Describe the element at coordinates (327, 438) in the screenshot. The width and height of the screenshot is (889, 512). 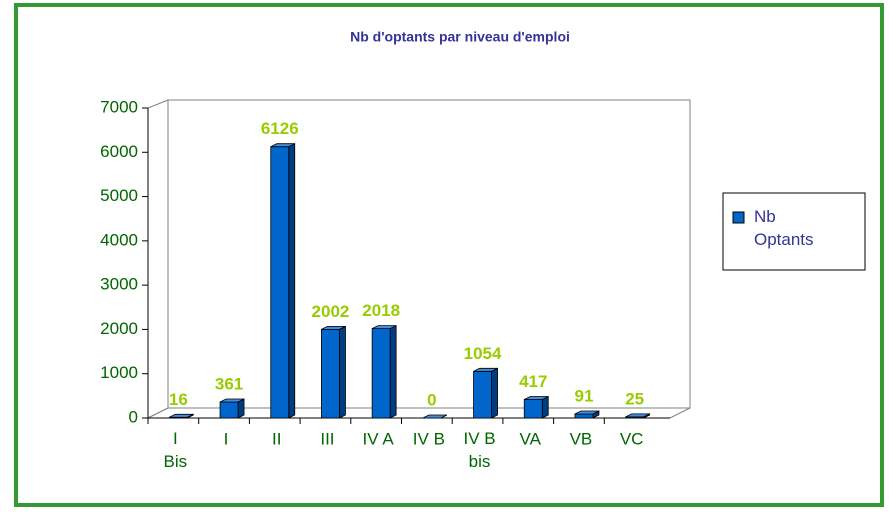
I see `x-tick-label: III` at that location.